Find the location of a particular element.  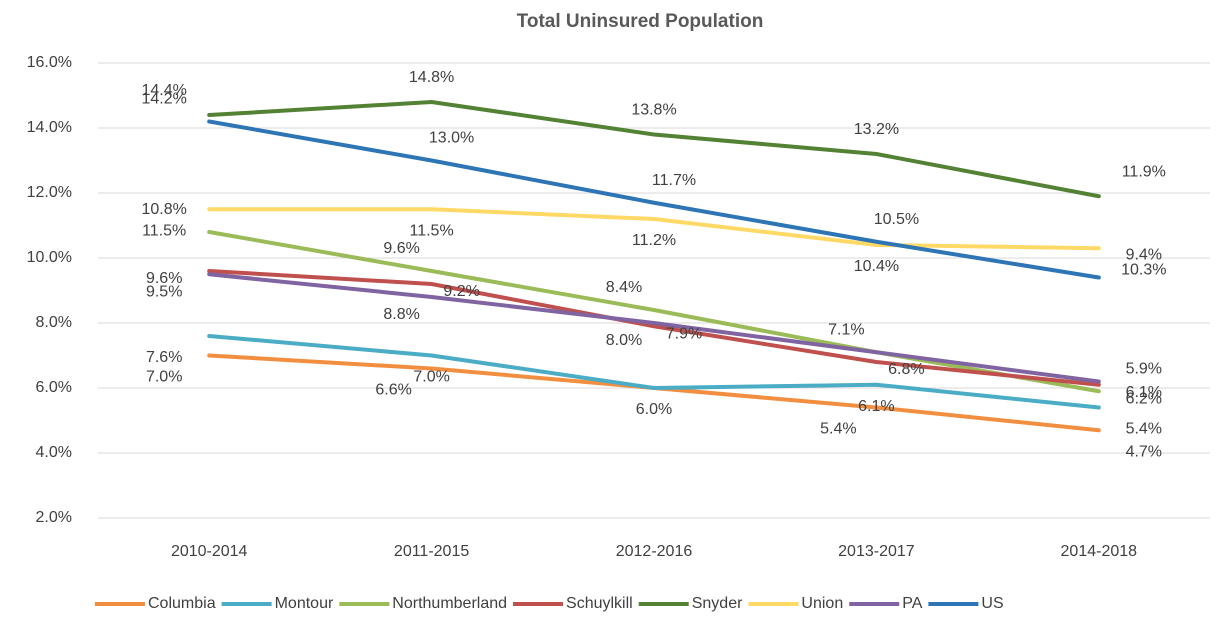

data-label: 6.2% is located at coordinates (1144, 399).